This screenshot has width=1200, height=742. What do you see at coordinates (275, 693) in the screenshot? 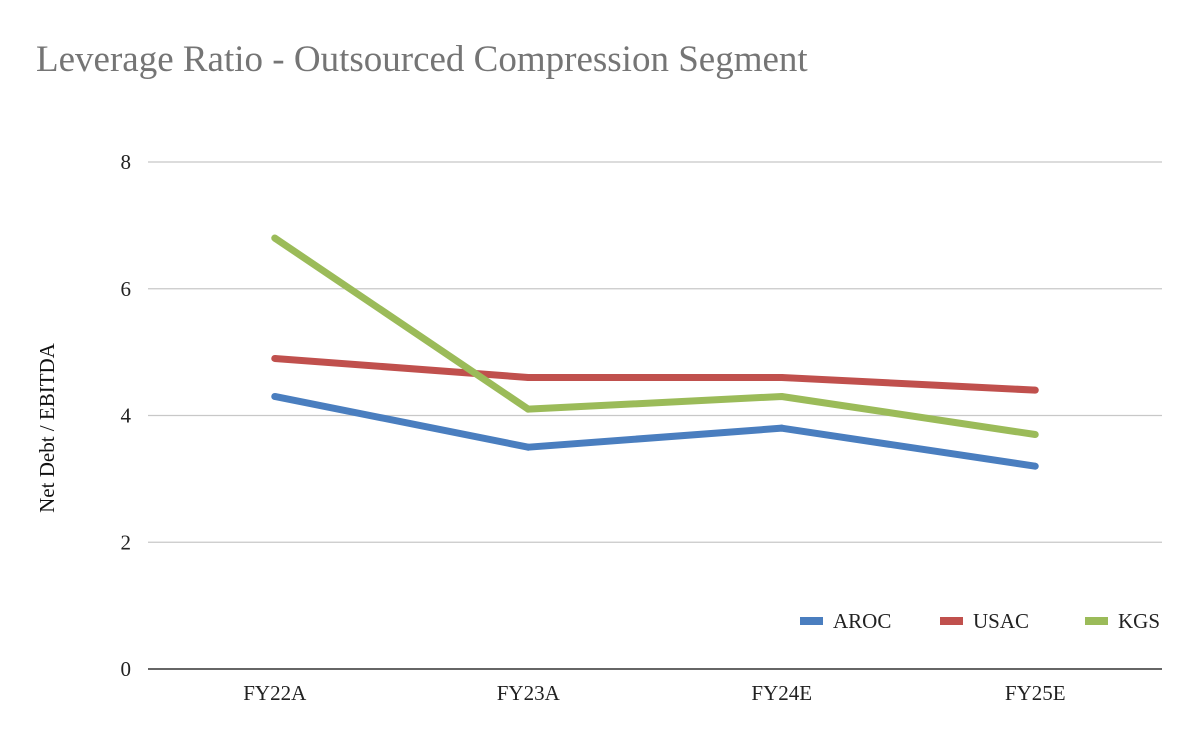
I see `x-tick-label: FY22A` at bounding box center [275, 693].